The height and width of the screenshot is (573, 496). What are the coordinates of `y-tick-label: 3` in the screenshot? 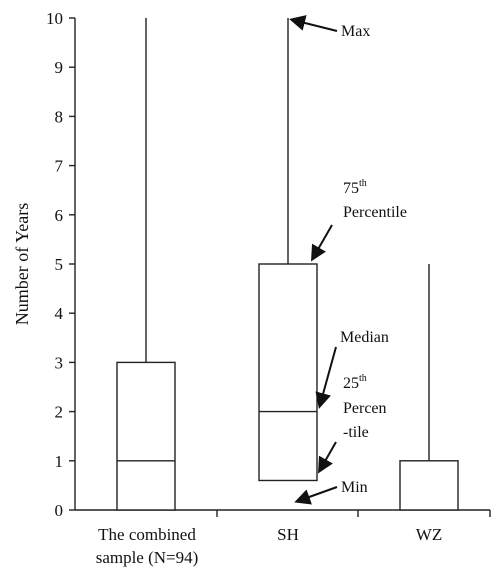 It's located at (59, 362).